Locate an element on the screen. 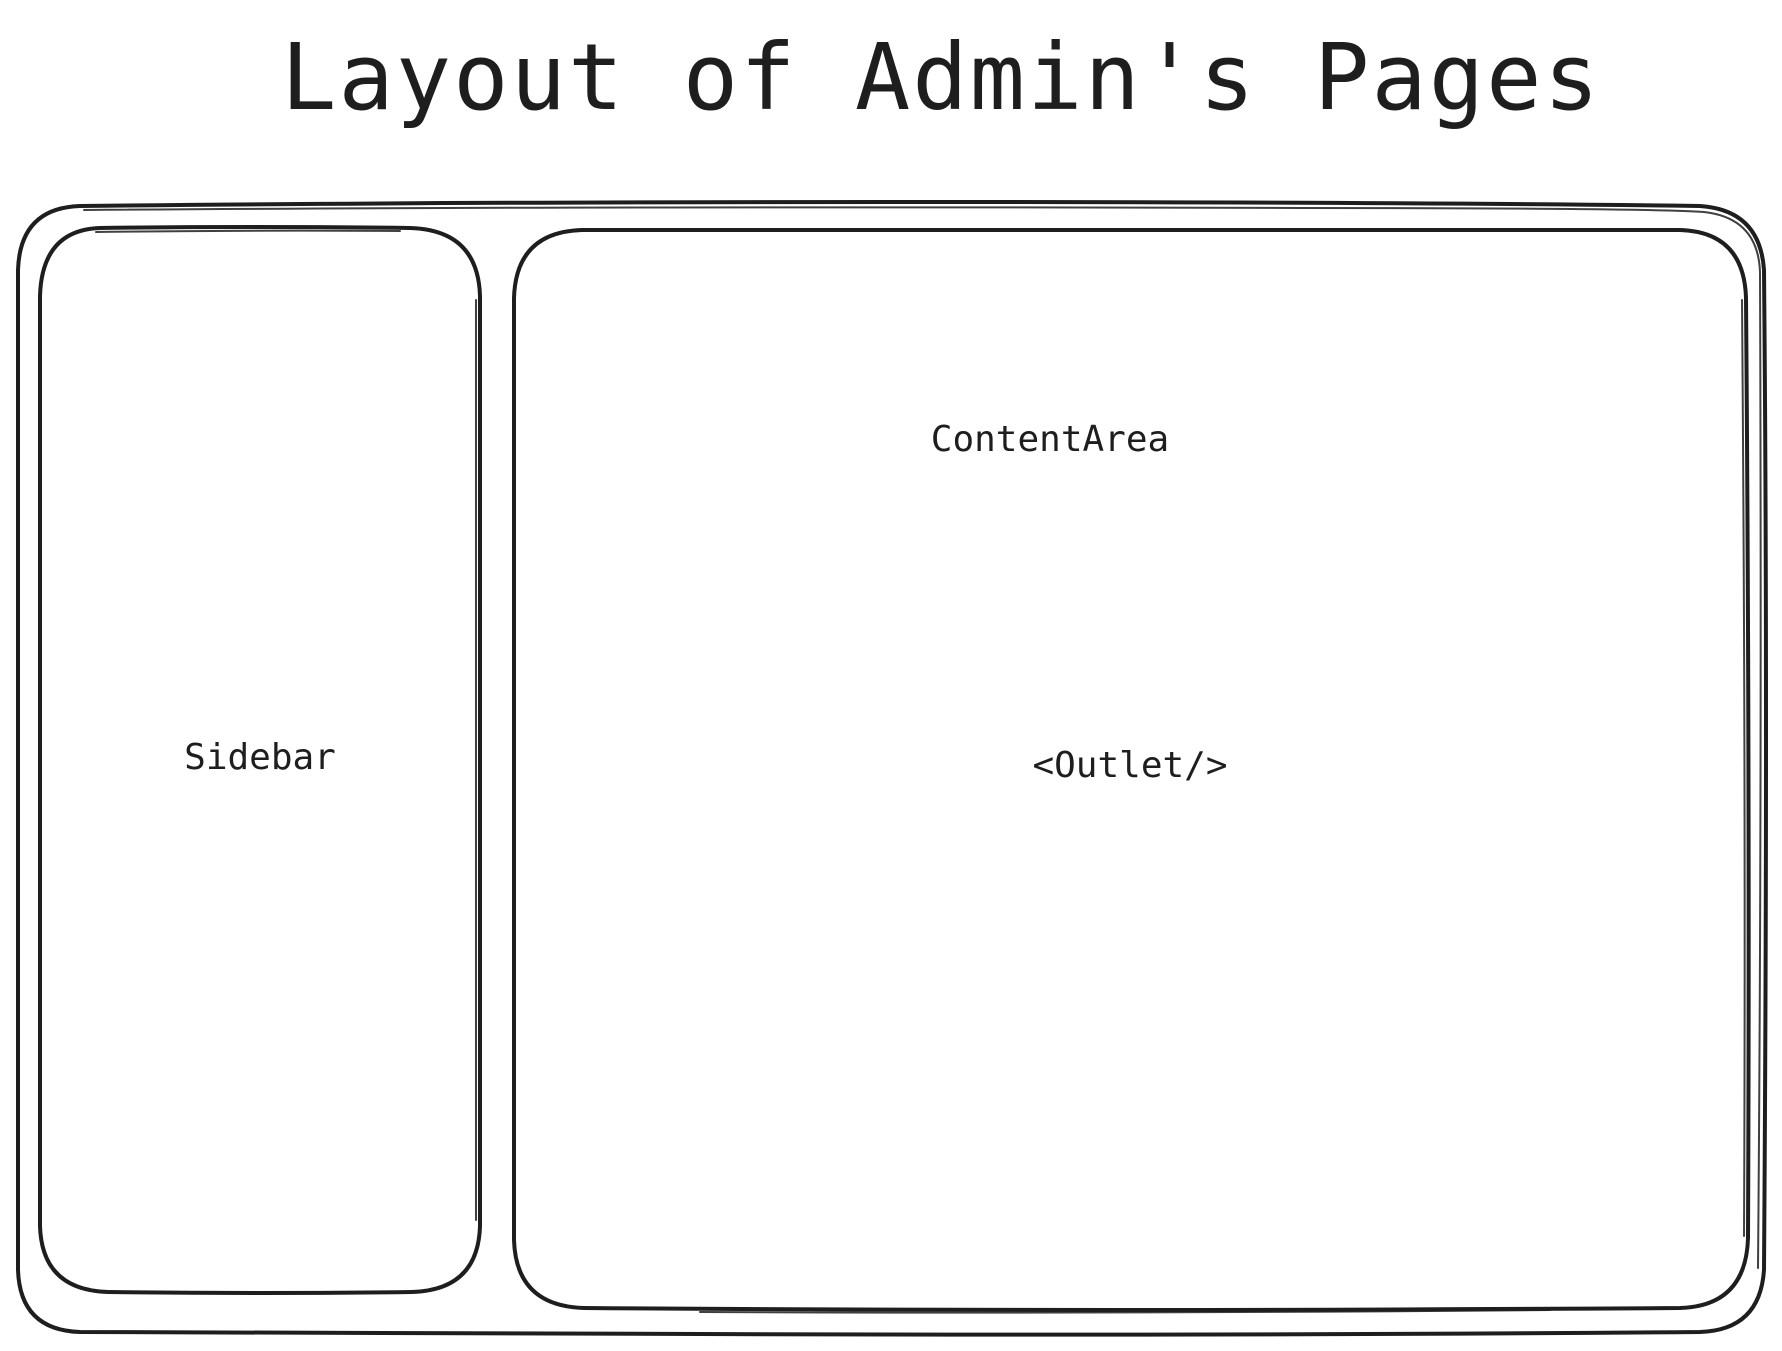 The image size is (1782, 1351). diagram-title: Layout of Admin's Pages is located at coordinates (941, 77).